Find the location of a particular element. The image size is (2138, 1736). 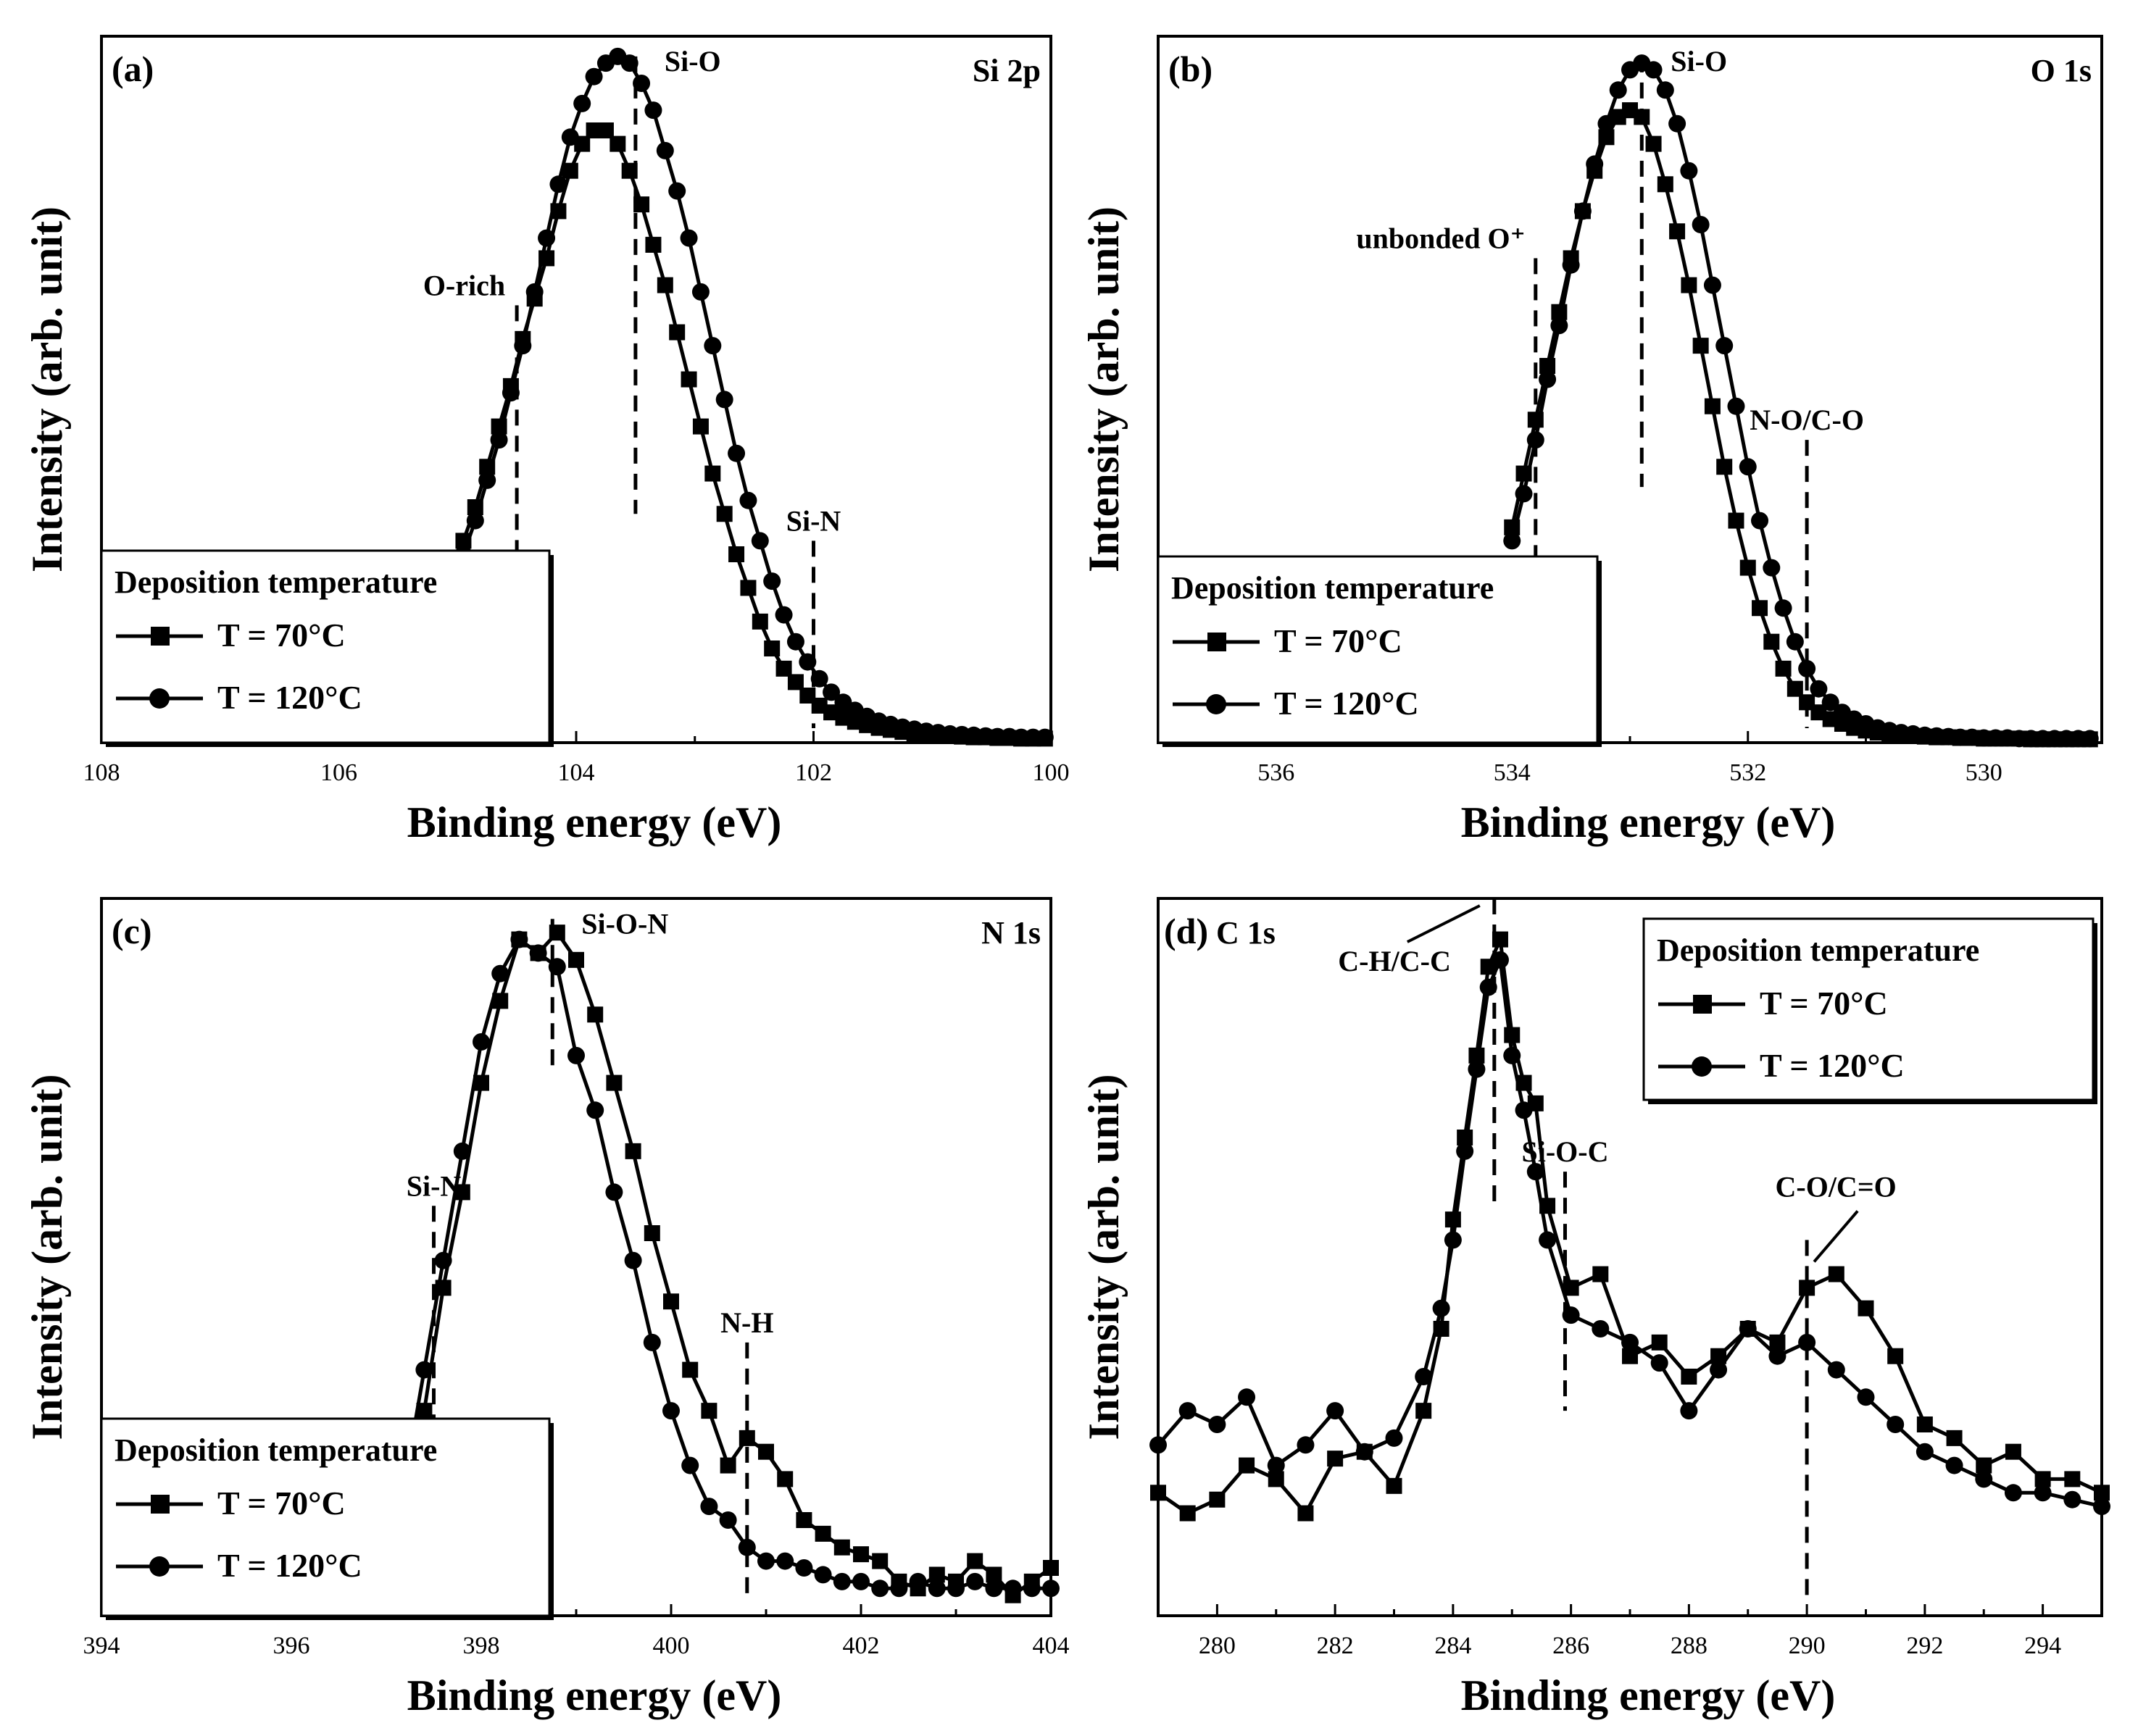

legend-square-icon is located at coordinates (1702, 1004).